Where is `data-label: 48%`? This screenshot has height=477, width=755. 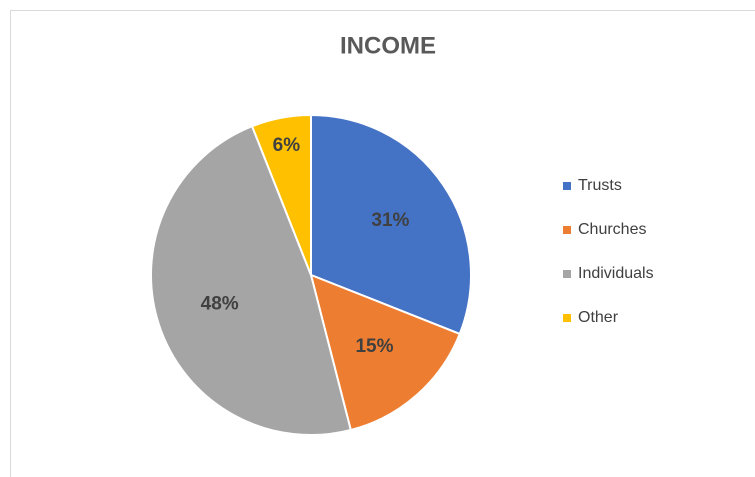 data-label: 48% is located at coordinates (220, 304).